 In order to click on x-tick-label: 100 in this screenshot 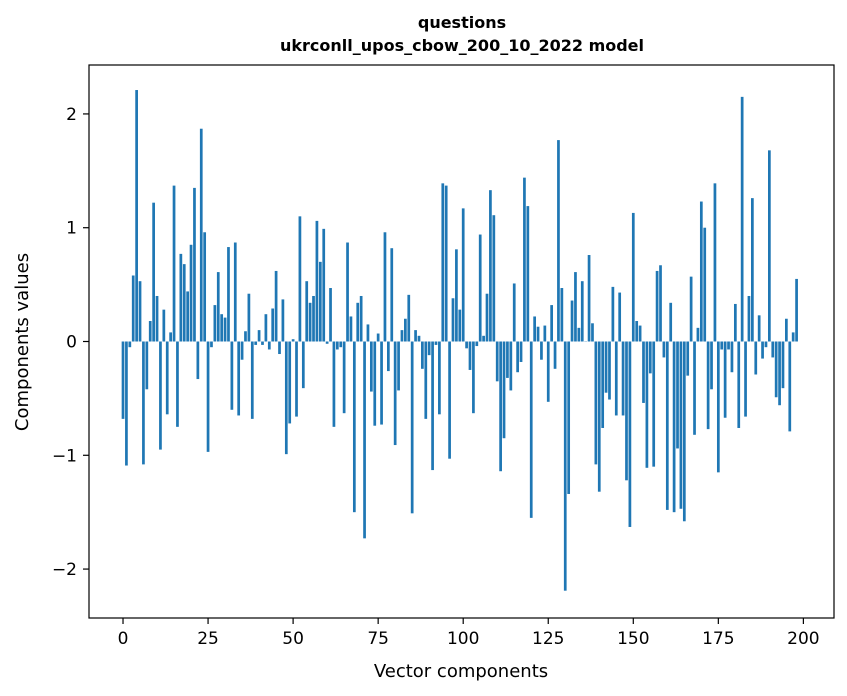, I will do `click(463, 639)`.